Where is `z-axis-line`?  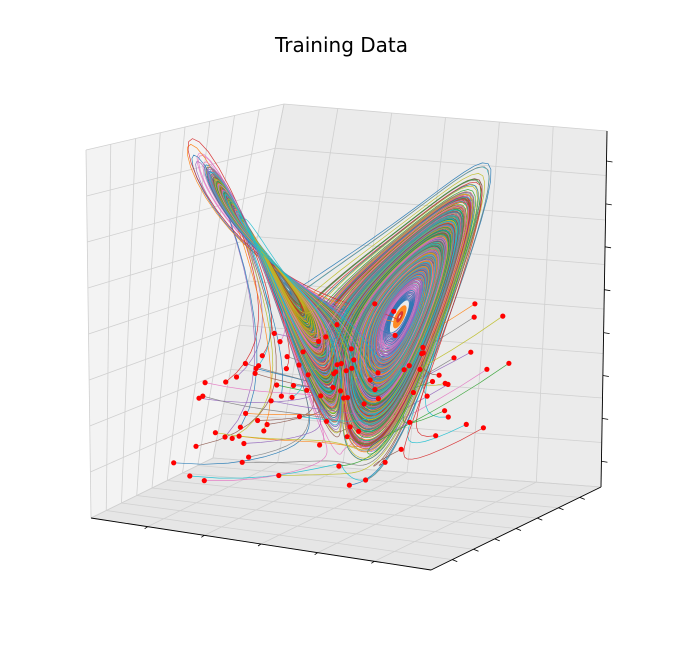
z-axis-line is located at coordinates (604, 309).